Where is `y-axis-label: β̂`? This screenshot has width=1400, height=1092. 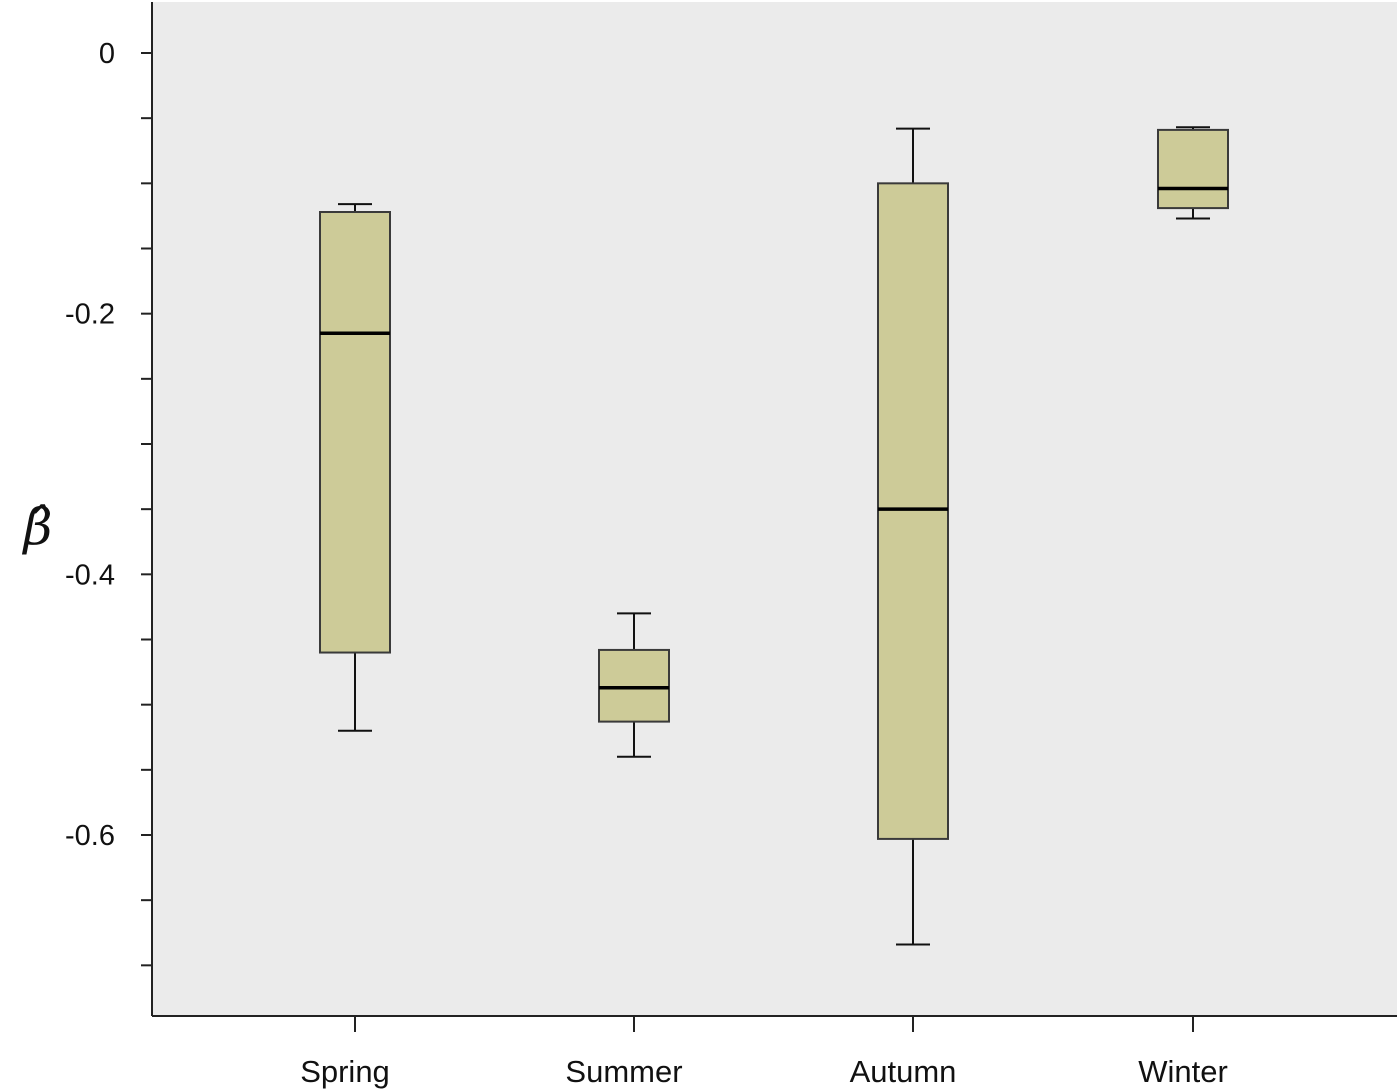
y-axis-label: β̂ is located at coordinates (37, 527).